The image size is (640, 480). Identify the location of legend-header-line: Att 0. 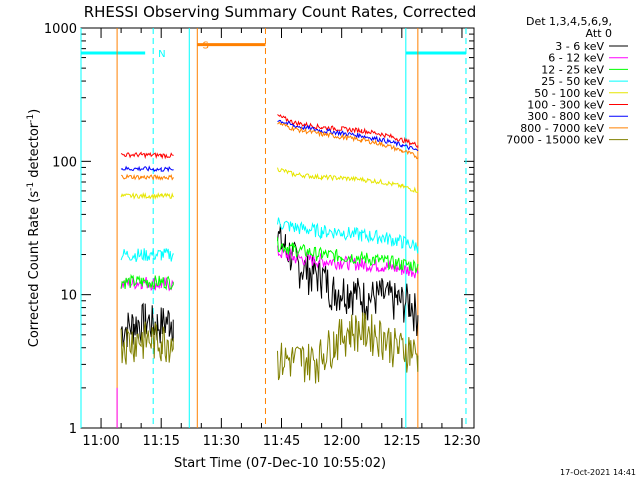
(599, 33).